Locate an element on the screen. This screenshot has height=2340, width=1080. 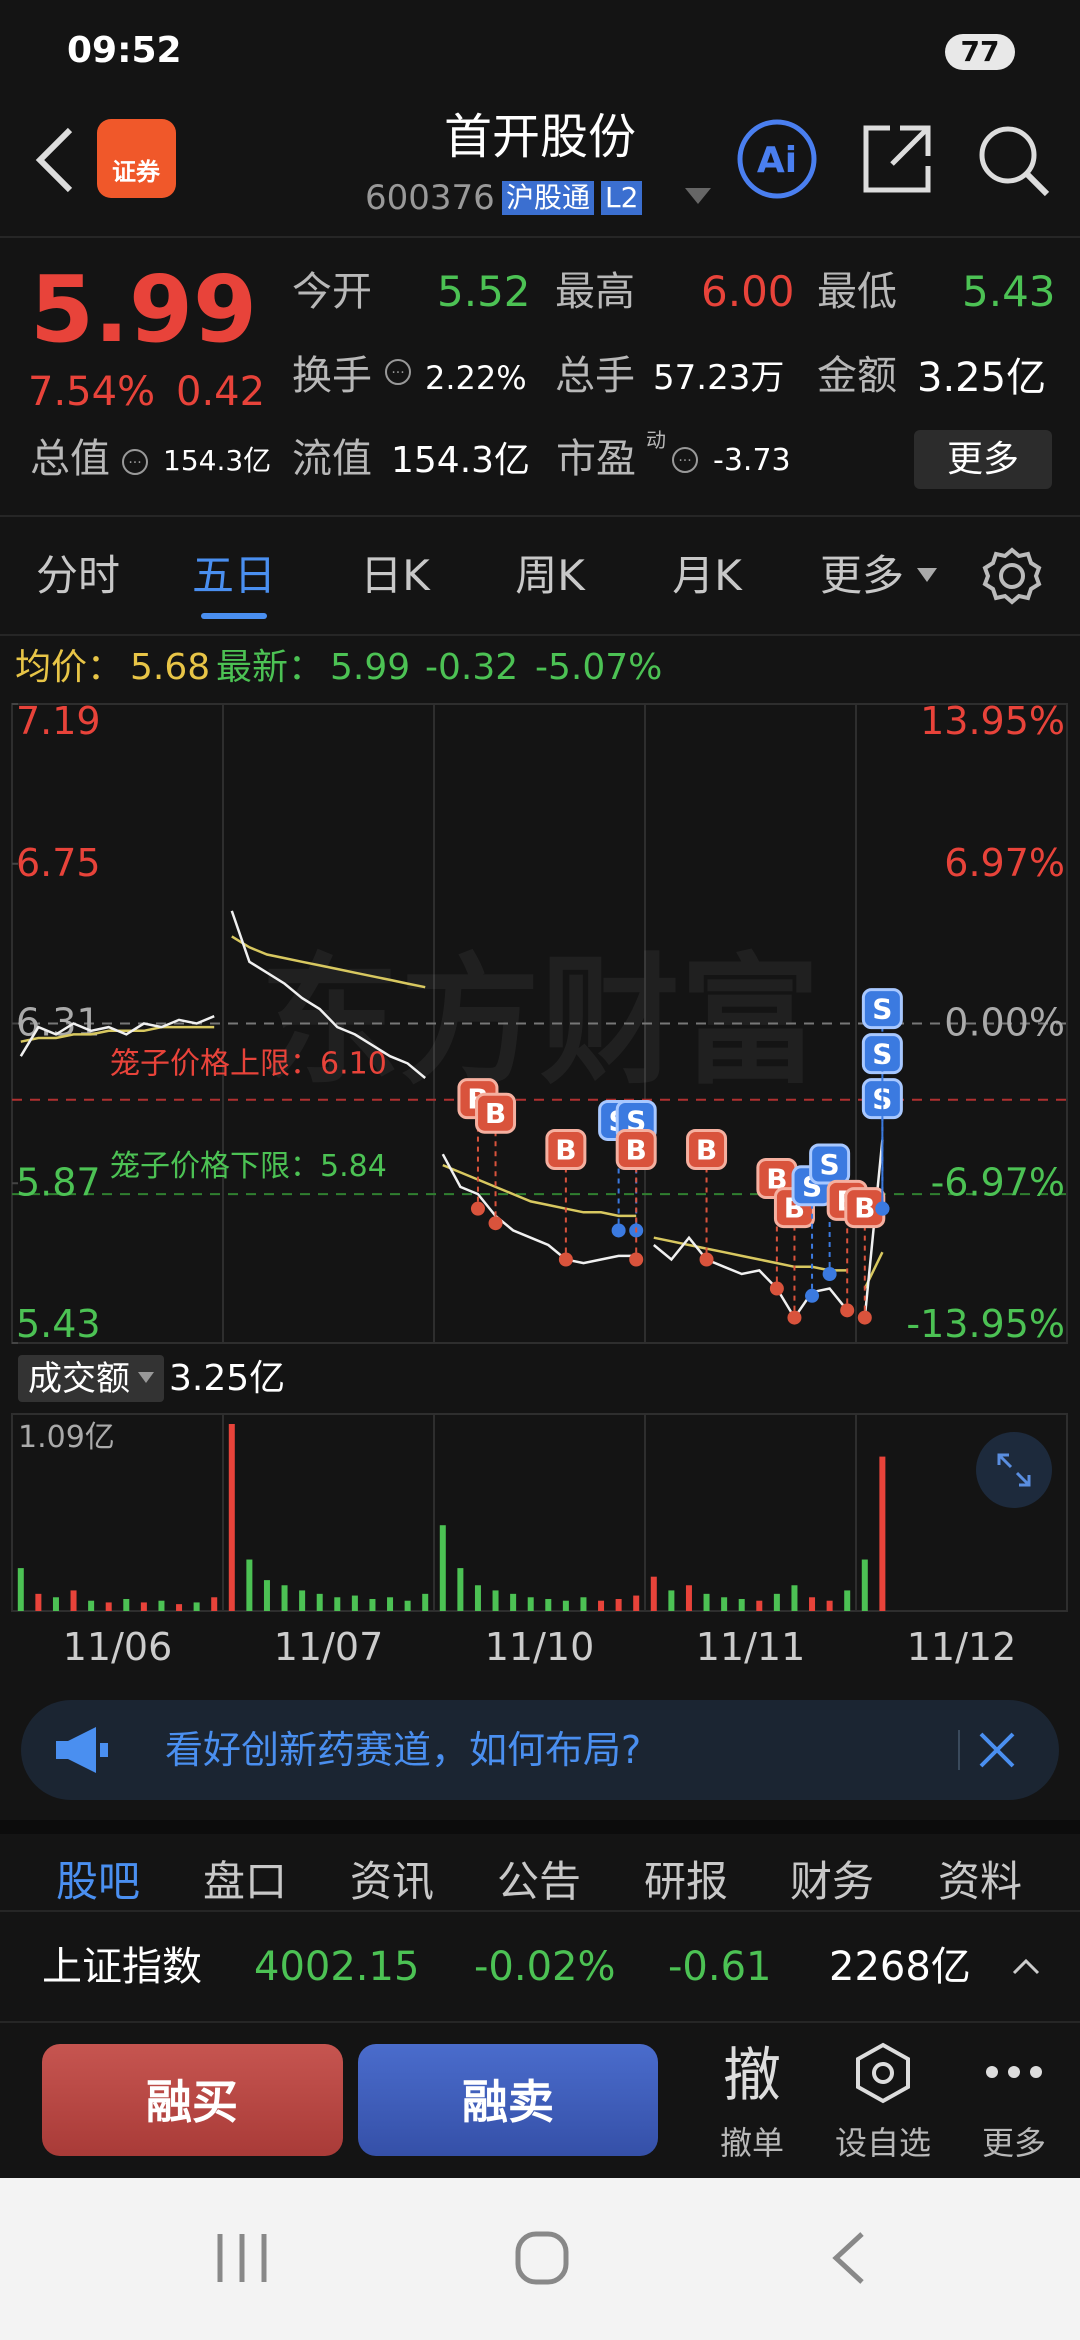
tab: 五日 is located at coordinates (234, 575).